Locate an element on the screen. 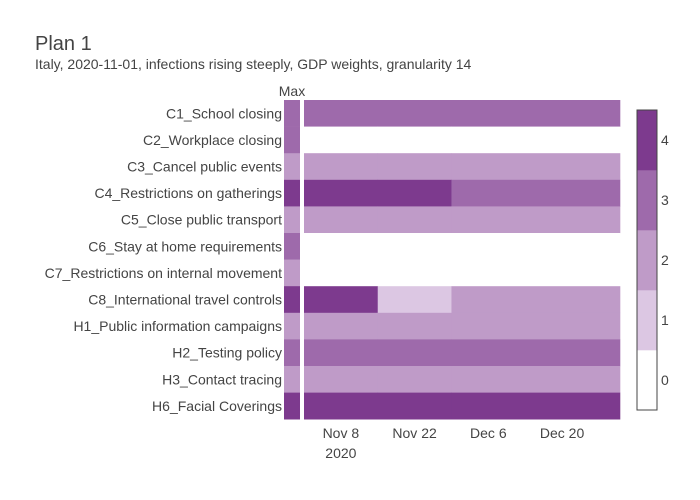  row-label: C7_Restrictions on internal movement is located at coordinates (163, 273).